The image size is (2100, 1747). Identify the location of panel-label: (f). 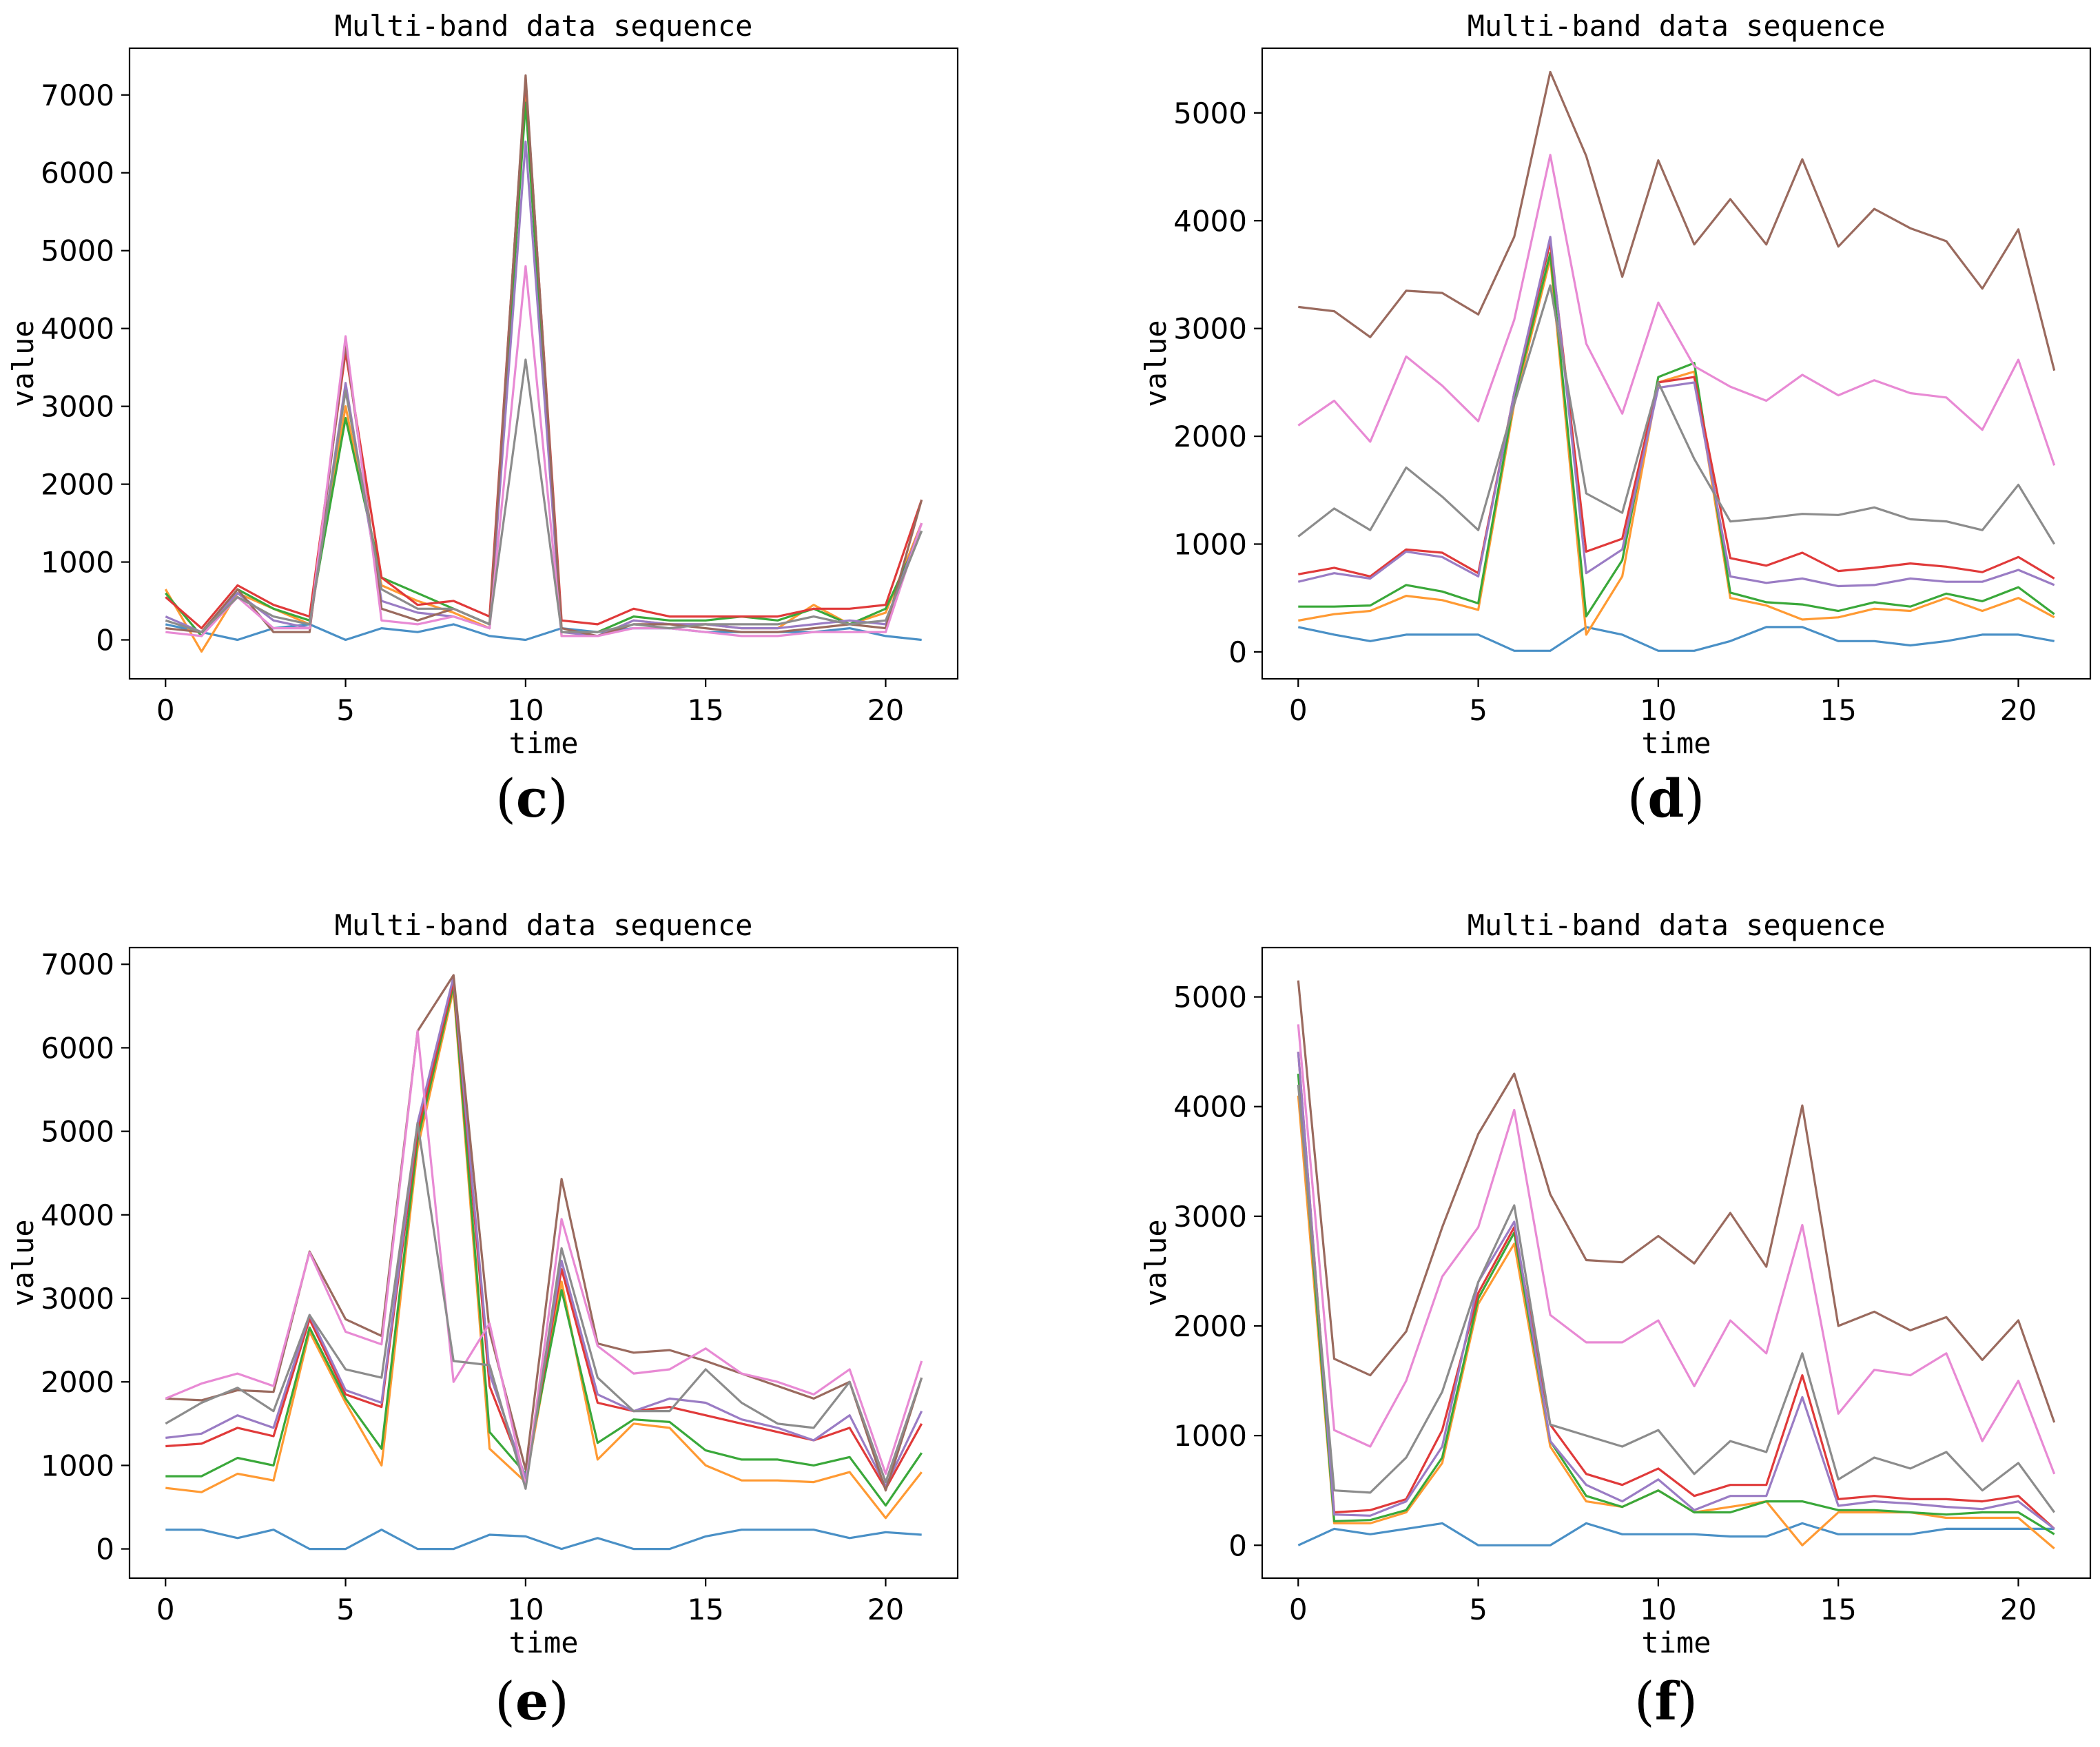
(1666, 1701).